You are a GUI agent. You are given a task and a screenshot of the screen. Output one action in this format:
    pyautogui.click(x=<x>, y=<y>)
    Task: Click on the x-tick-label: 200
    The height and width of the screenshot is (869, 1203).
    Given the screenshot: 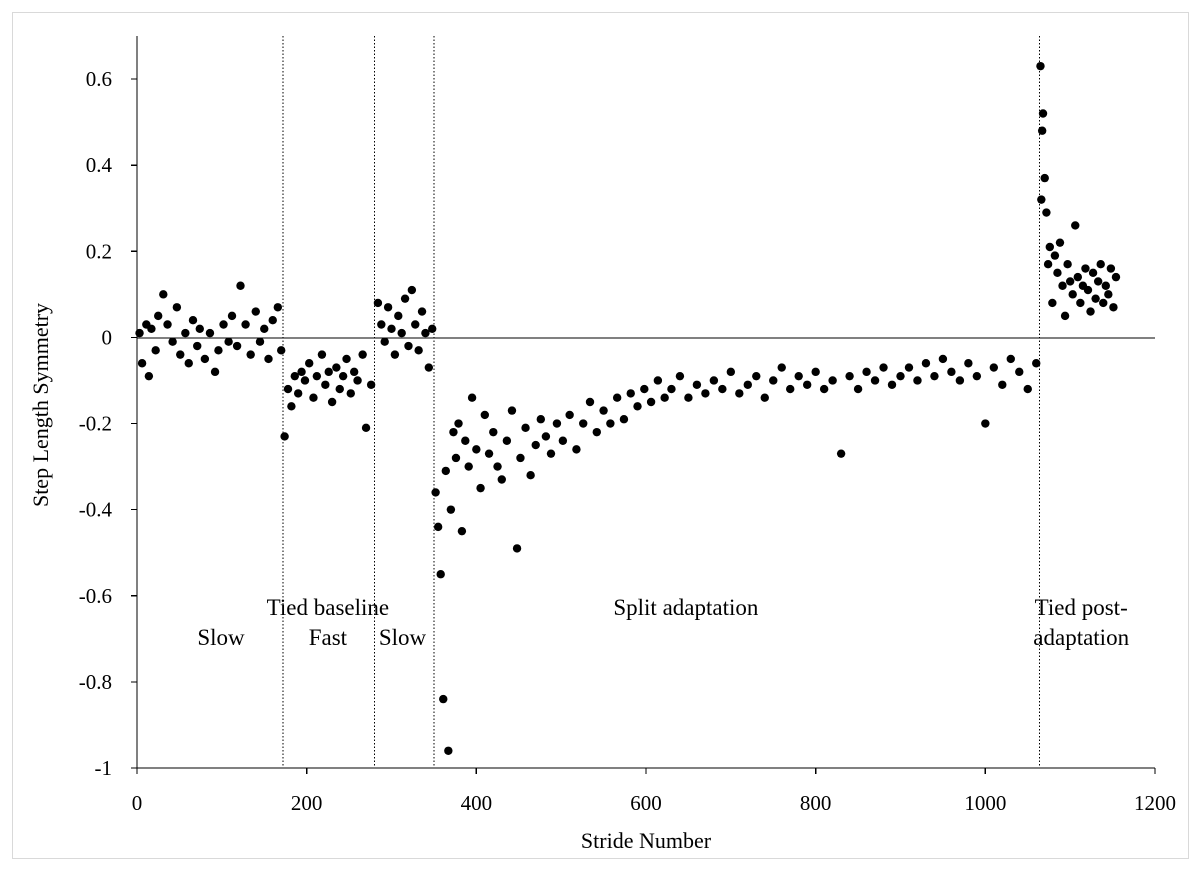 What is the action you would take?
    pyautogui.click(x=307, y=803)
    